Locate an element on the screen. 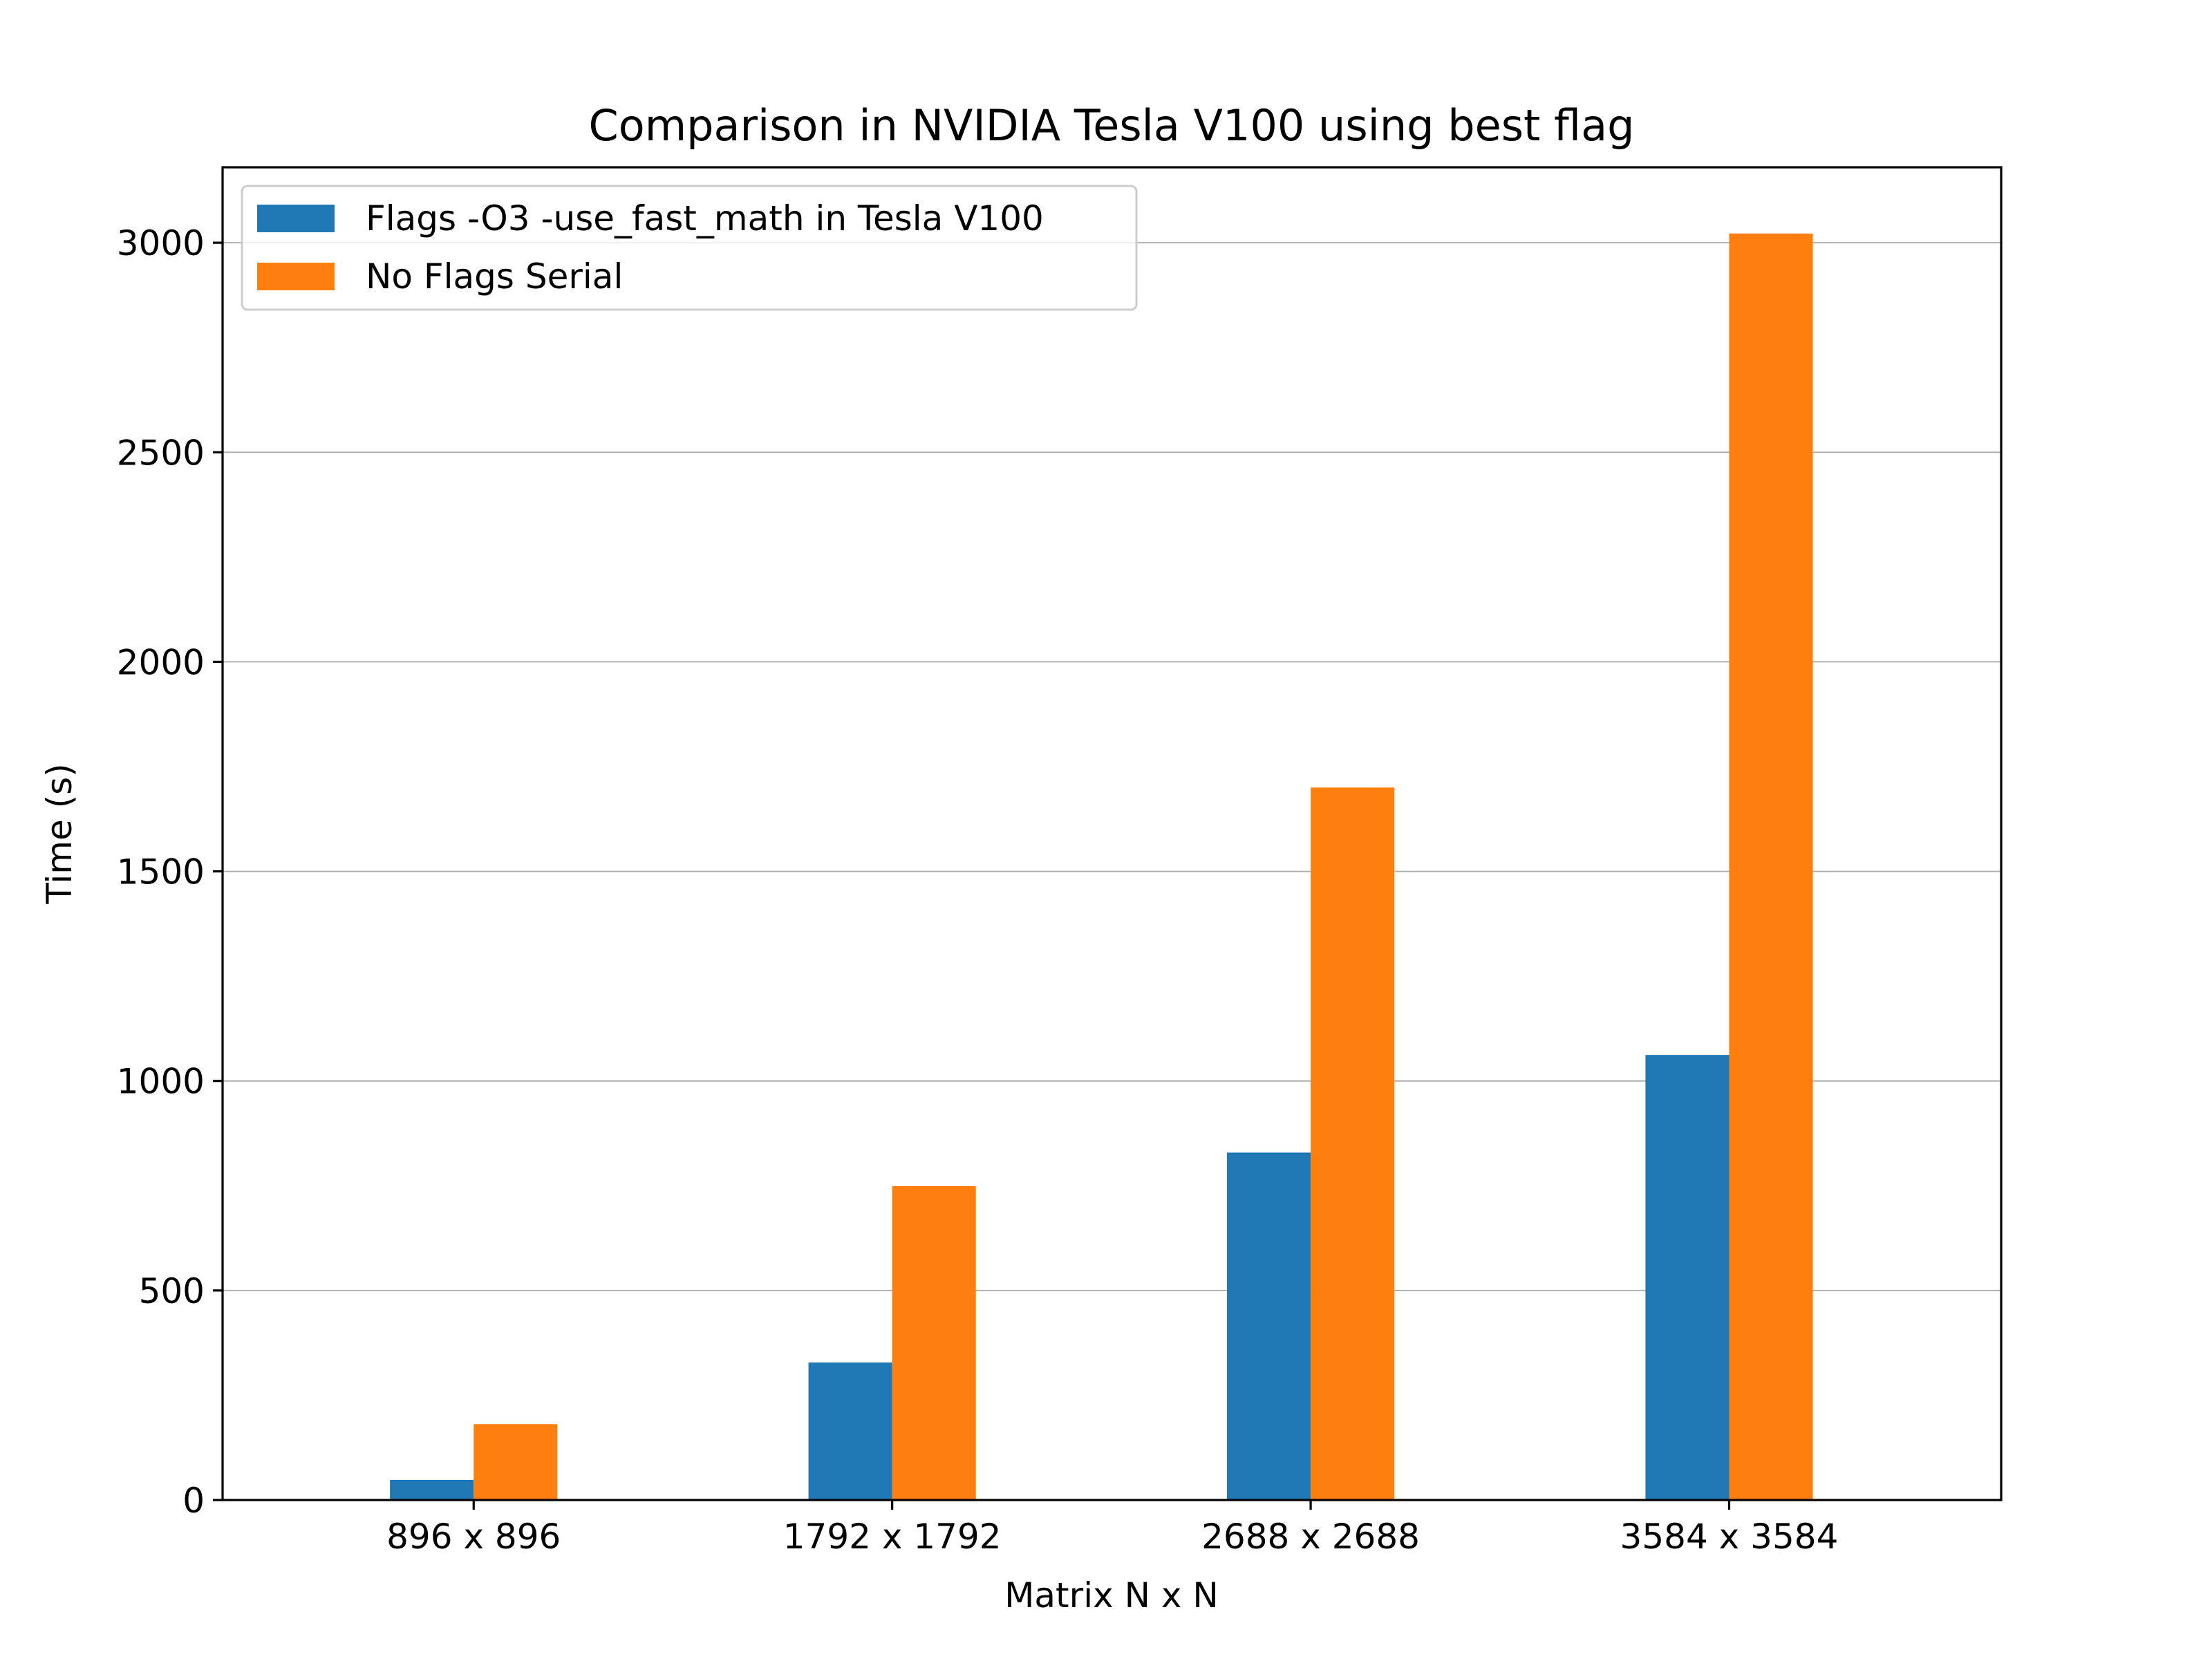  y-tick-label: 0 is located at coordinates (194, 1501).